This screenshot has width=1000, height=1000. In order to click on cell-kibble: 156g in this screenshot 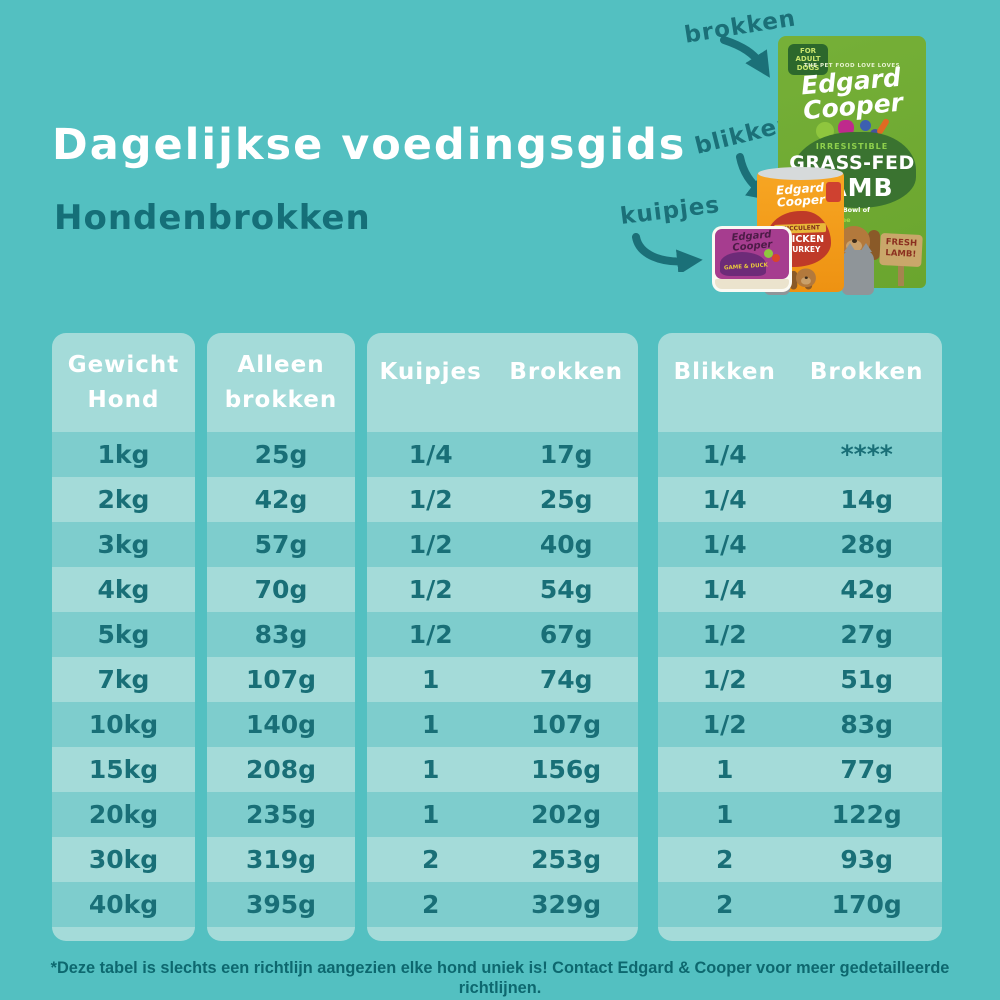, I will do `click(566, 769)`.